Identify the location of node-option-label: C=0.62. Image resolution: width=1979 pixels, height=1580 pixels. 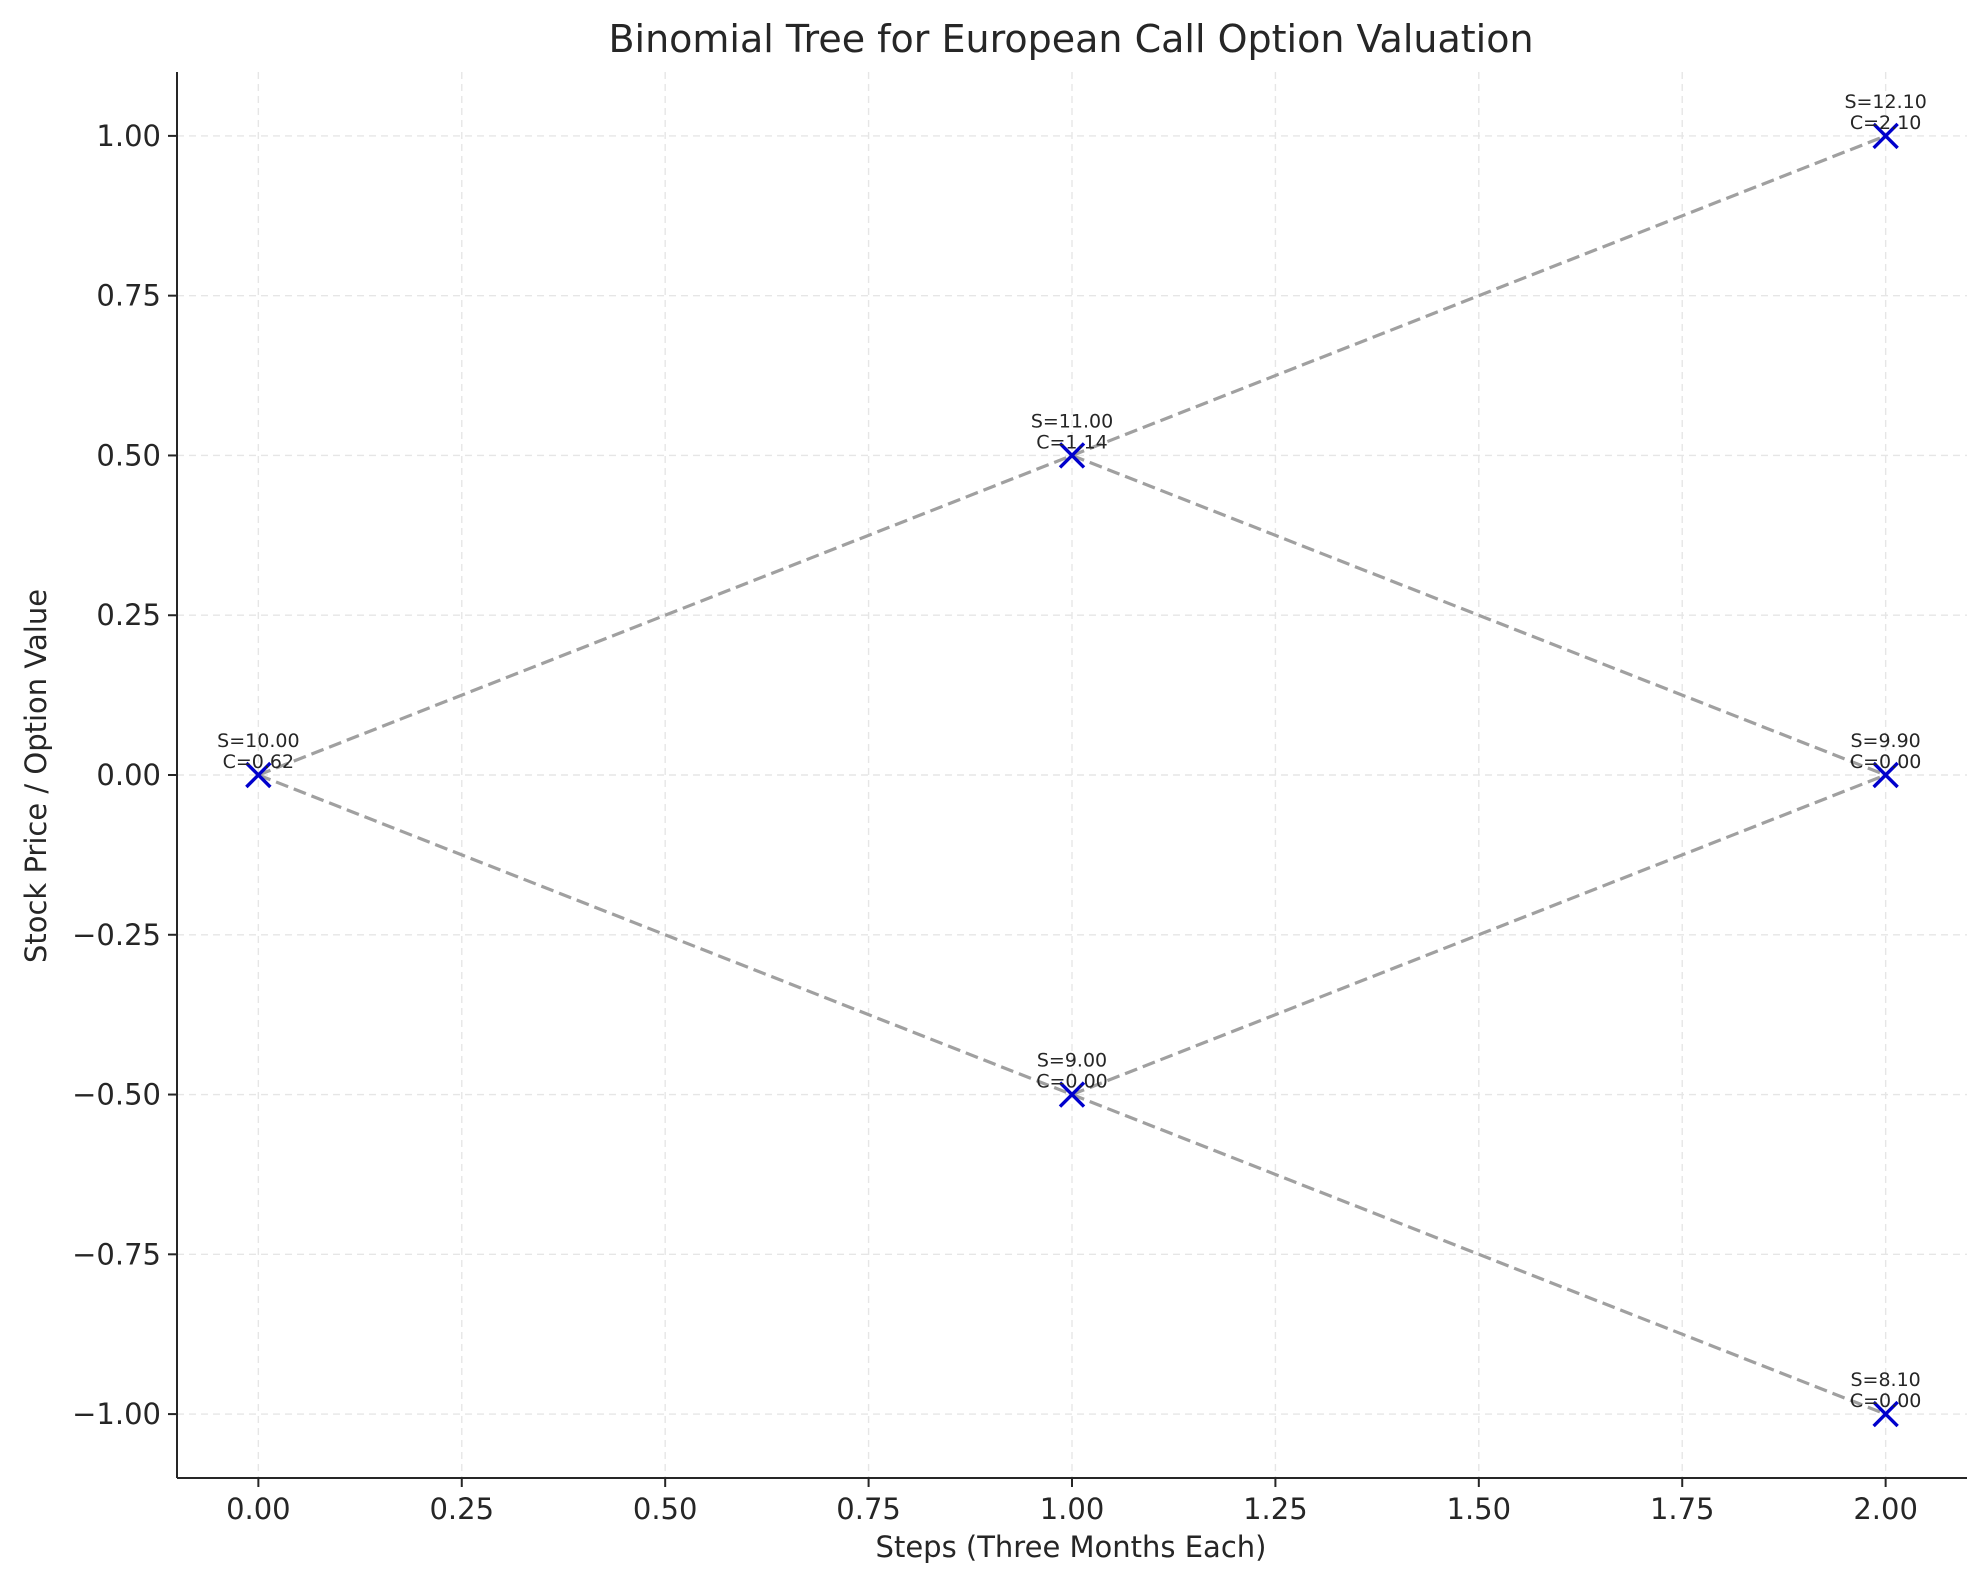
(259, 762).